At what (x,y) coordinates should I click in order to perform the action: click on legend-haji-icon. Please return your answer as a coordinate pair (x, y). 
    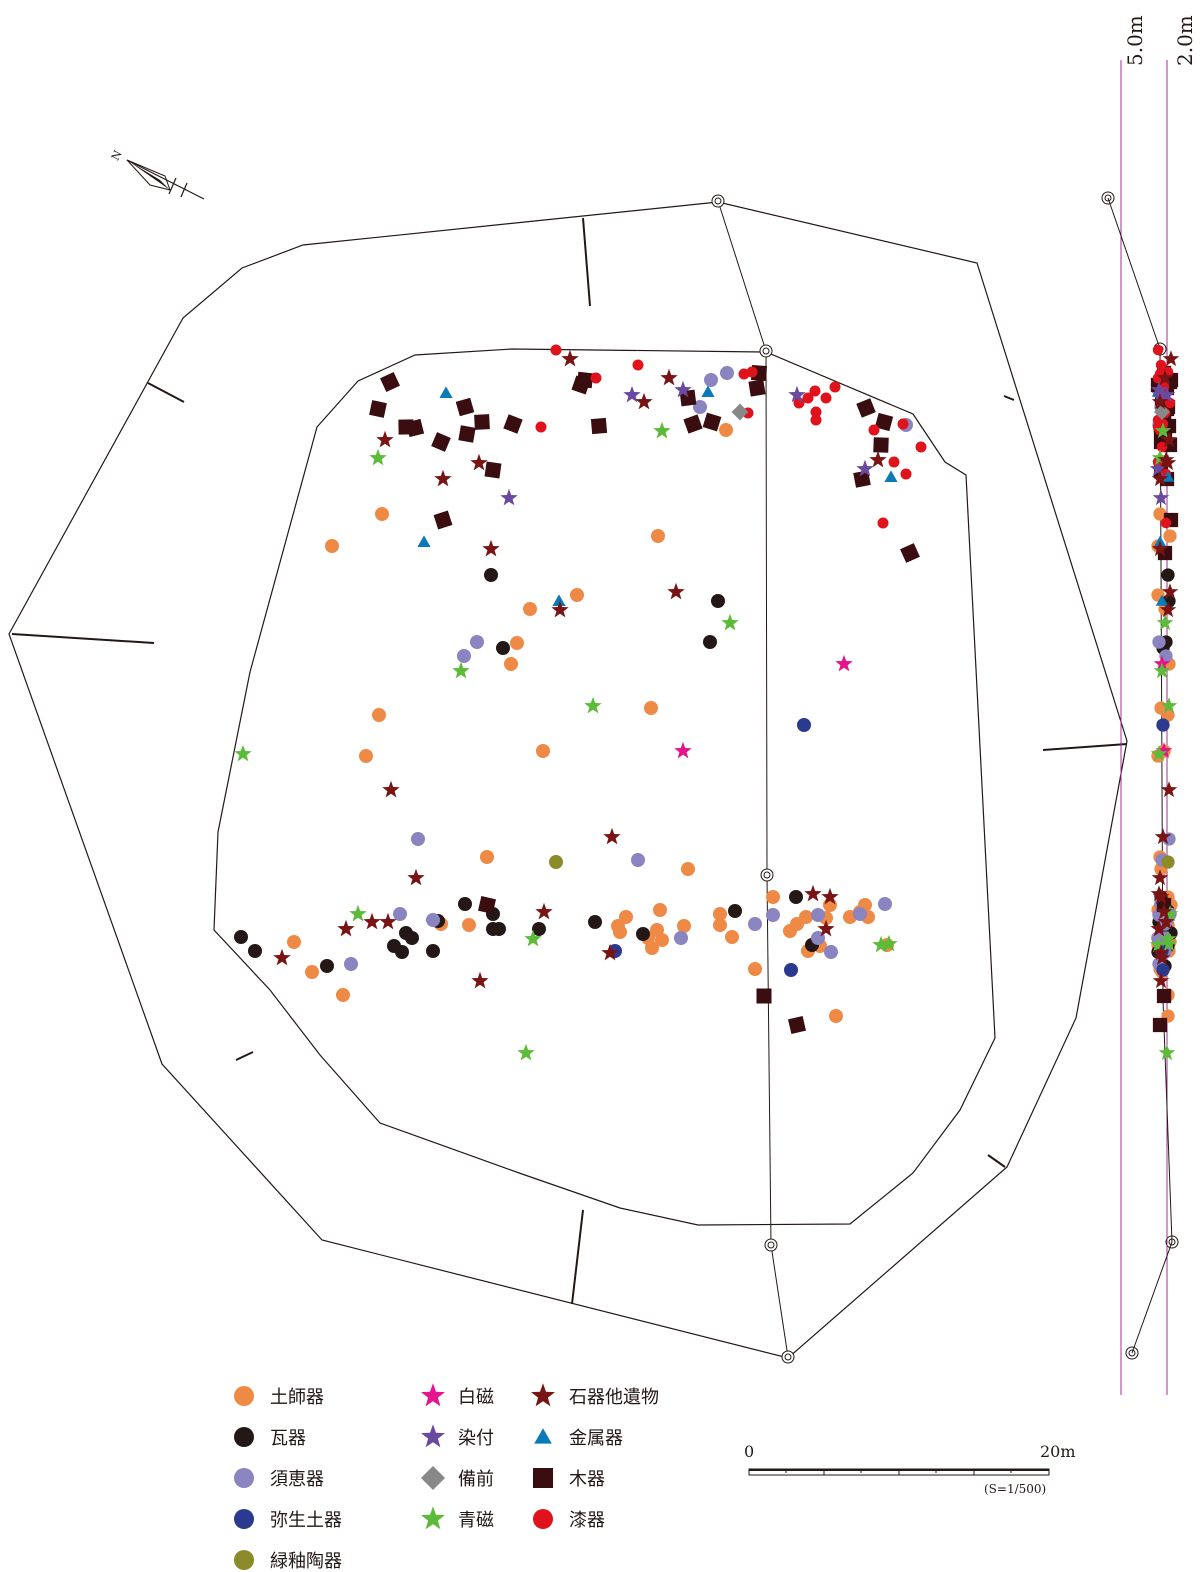
    Looking at the image, I should click on (244, 1396).